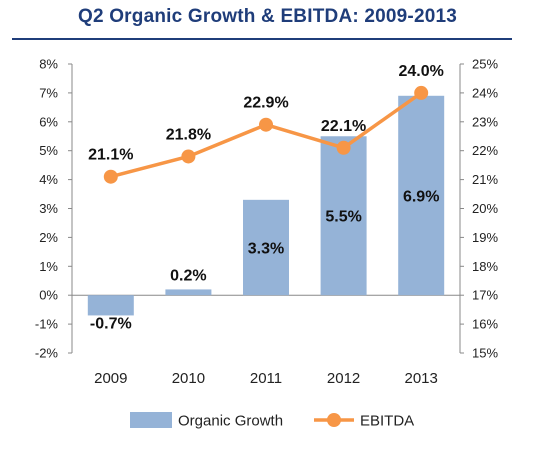 This screenshot has width=535, height=449. Describe the element at coordinates (110, 155) in the screenshot. I see `ebitda-data-label: 21.1%` at that location.